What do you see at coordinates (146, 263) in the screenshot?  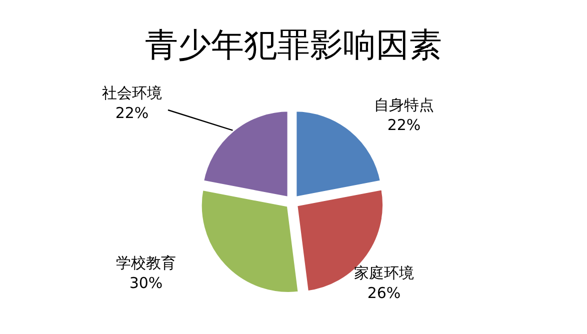 I see `slice-label: 学校教育` at bounding box center [146, 263].